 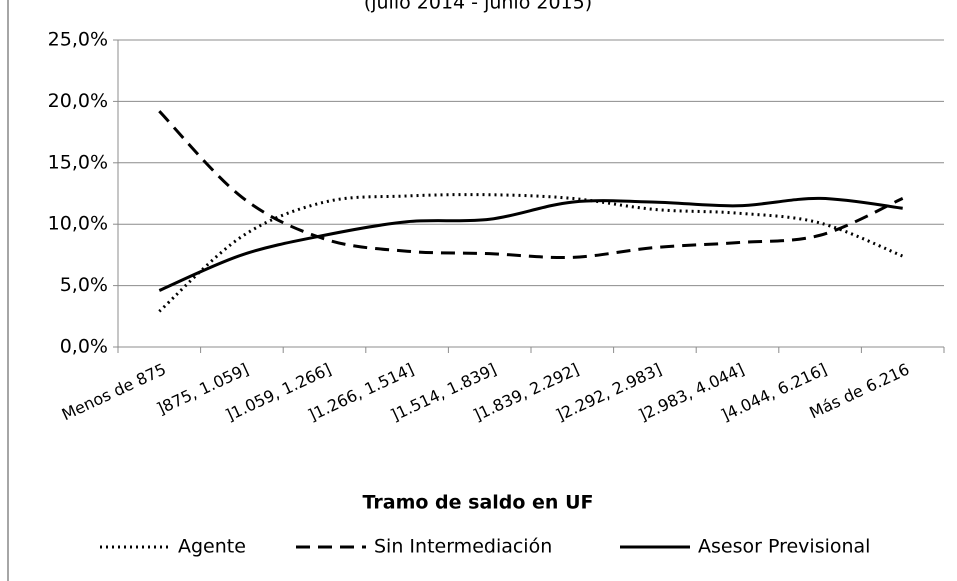 I want to click on y-tick-label: 0,0%, so click(x=84, y=347).